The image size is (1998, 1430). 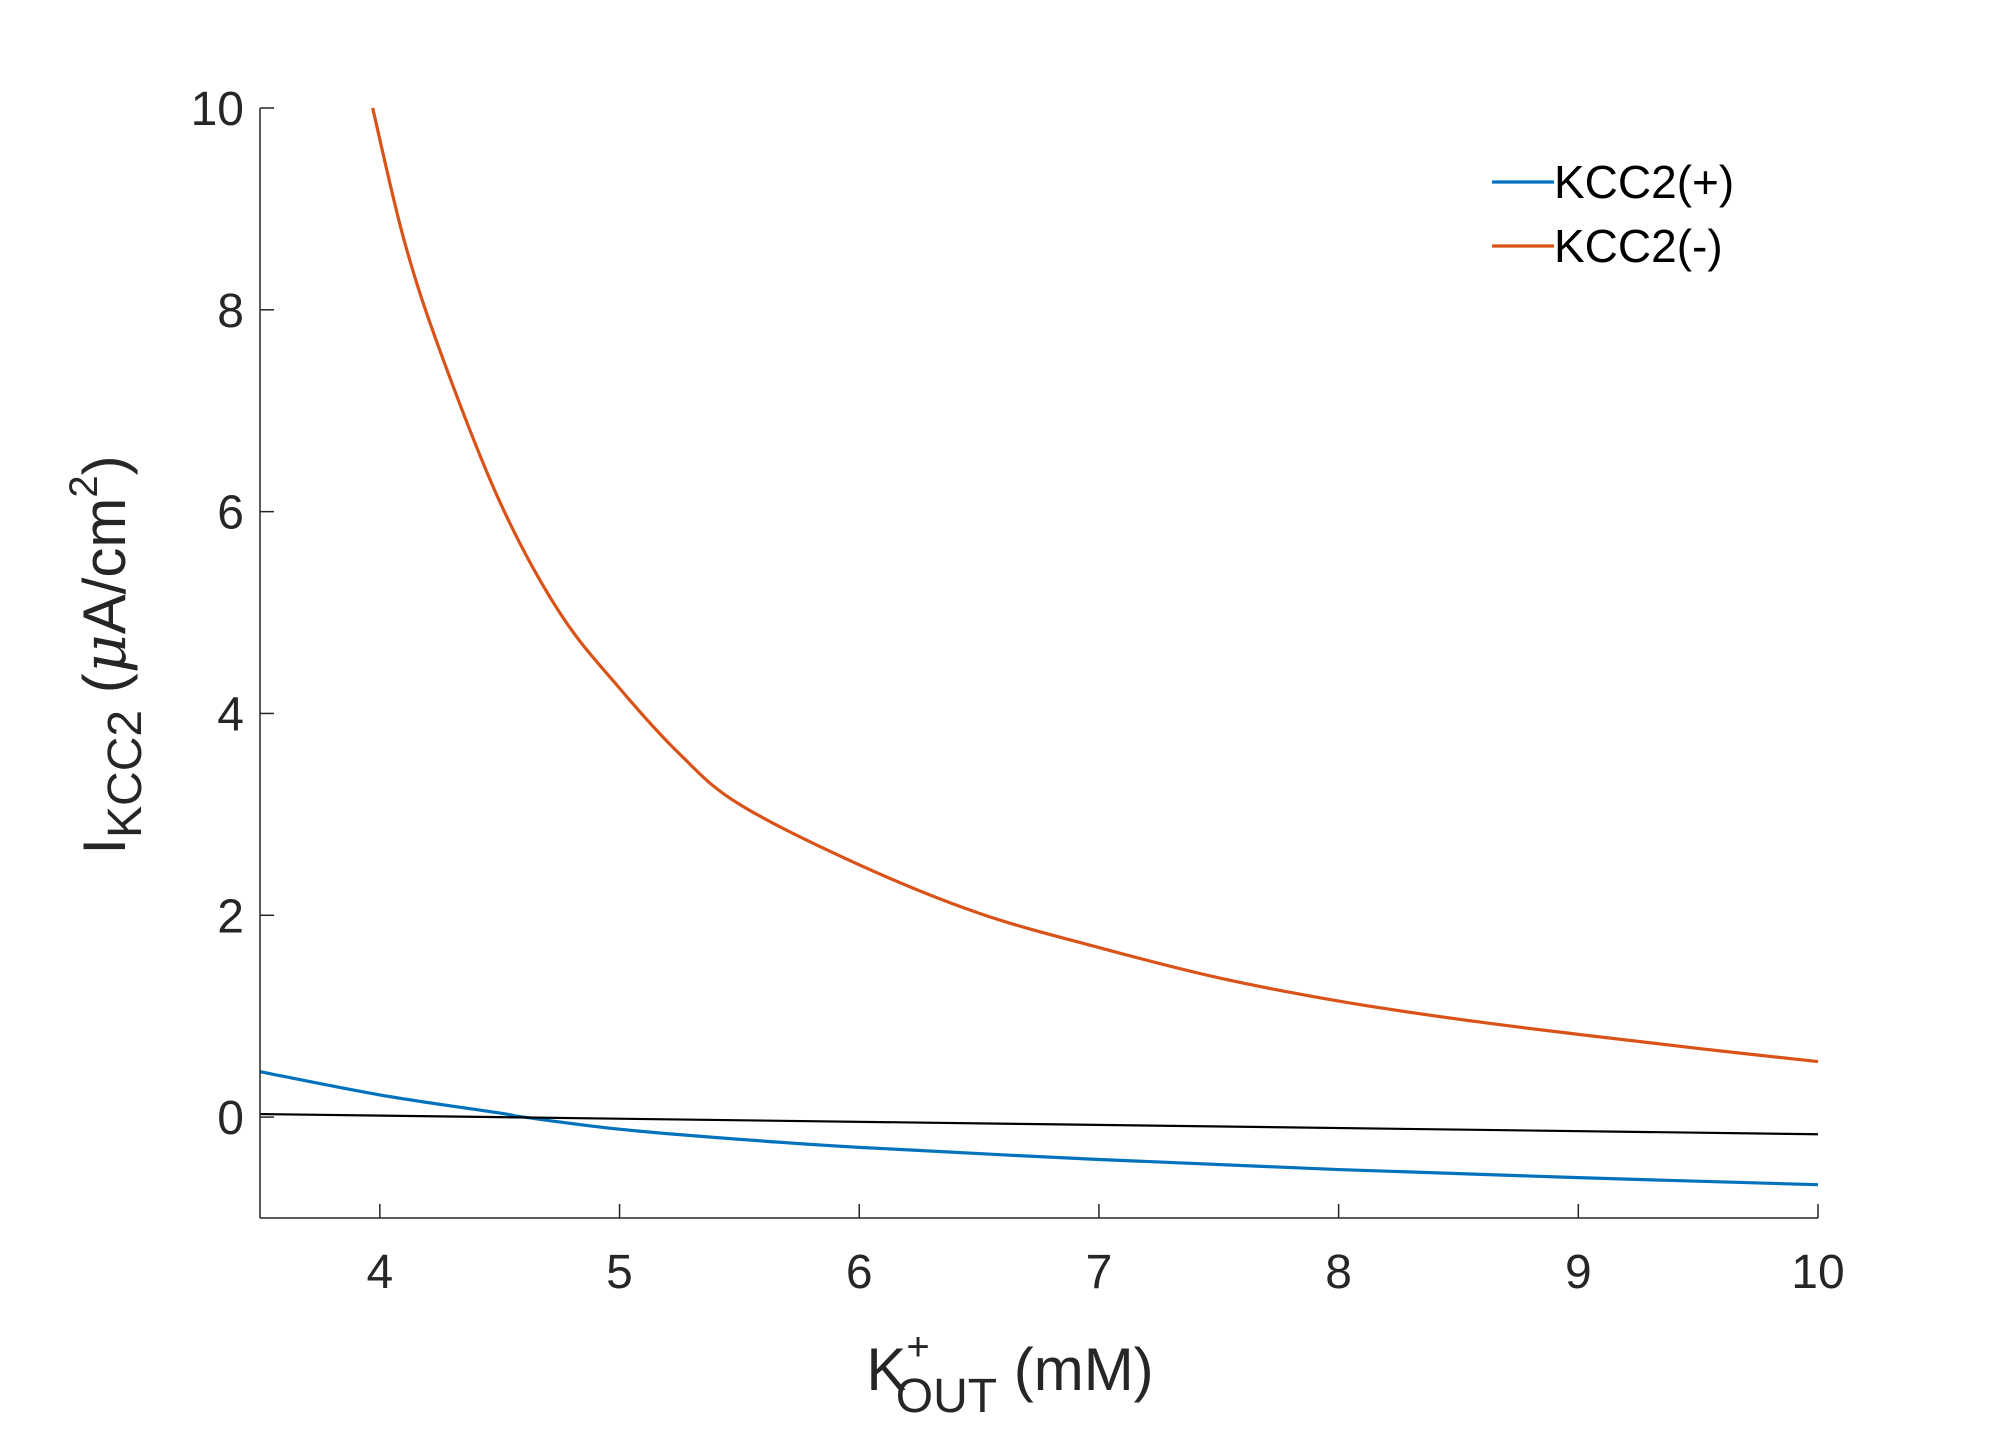 I want to click on y-axis-label: IKCC2 (μA/cm2), so click(x=107, y=654).